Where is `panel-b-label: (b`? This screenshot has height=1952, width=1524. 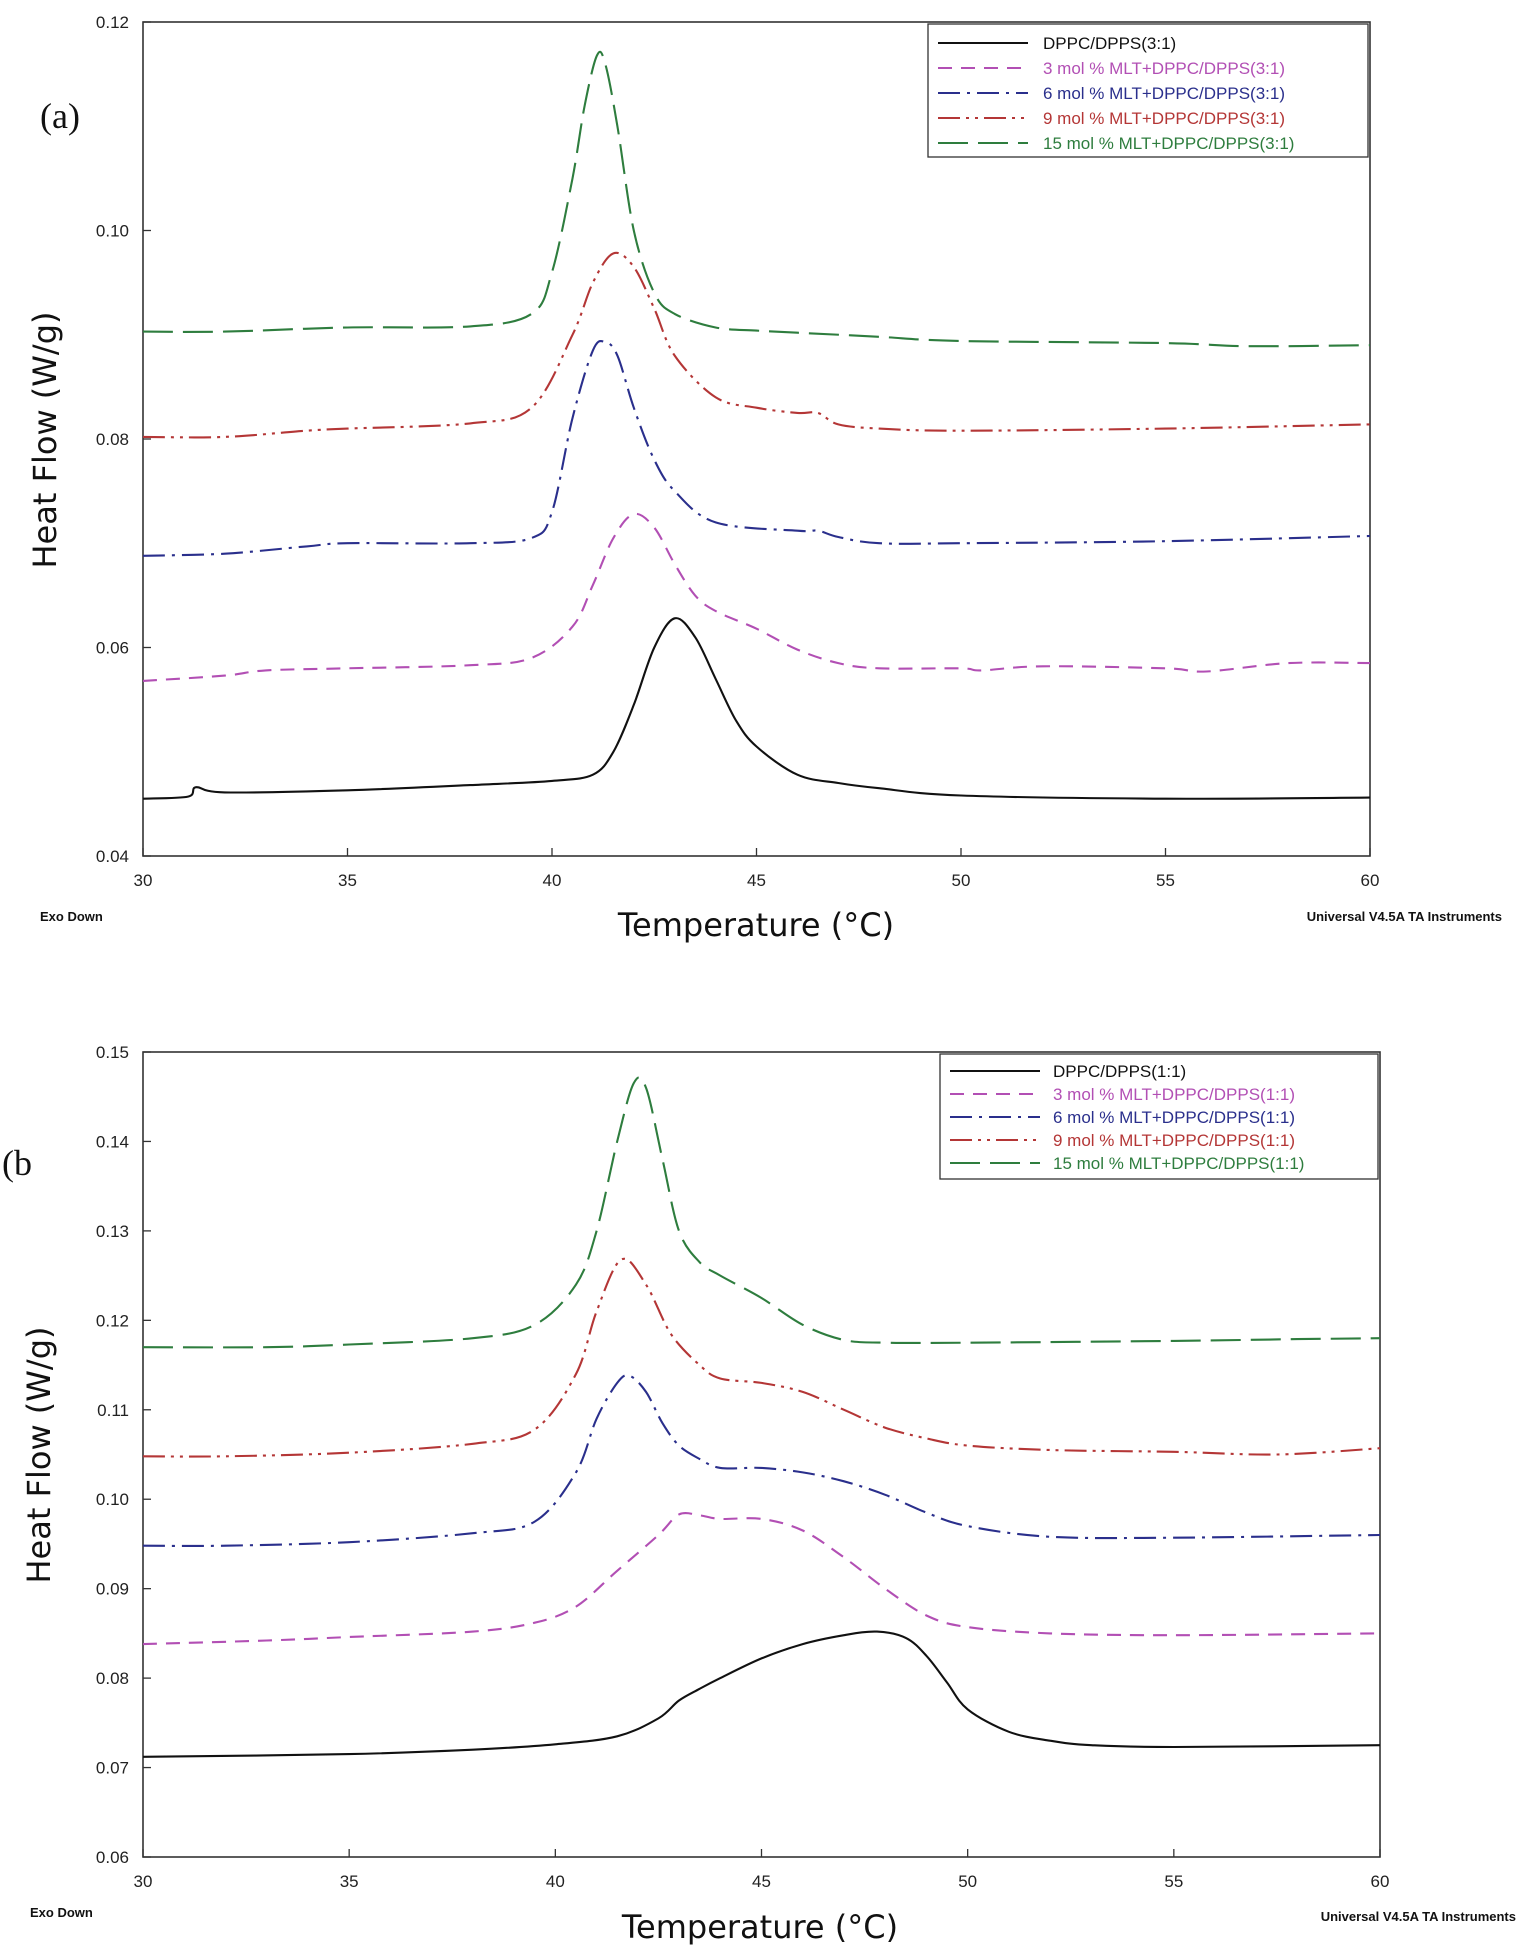
panel-b-label: (b is located at coordinates (17, 1163).